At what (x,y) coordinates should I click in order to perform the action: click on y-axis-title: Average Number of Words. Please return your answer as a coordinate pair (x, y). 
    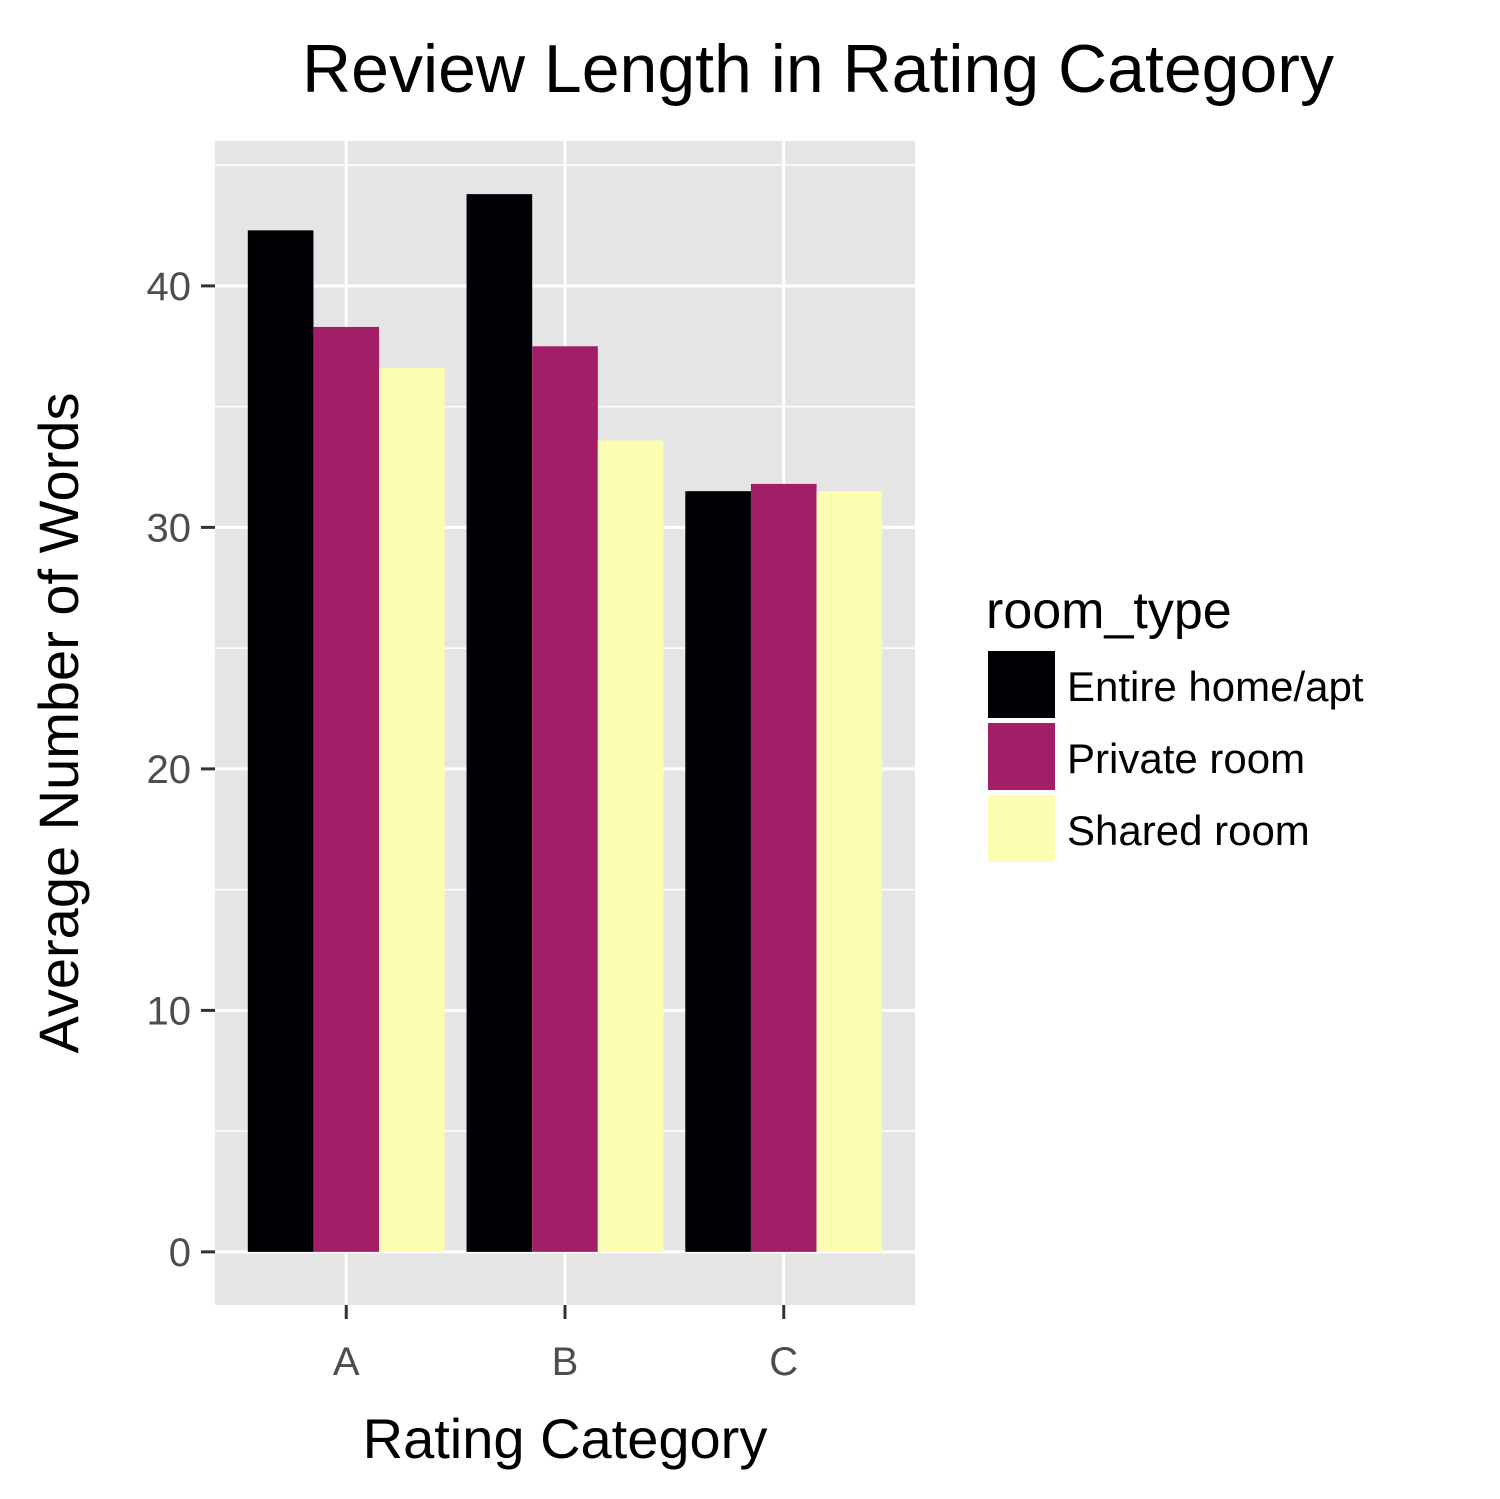
    Looking at the image, I should click on (58, 723).